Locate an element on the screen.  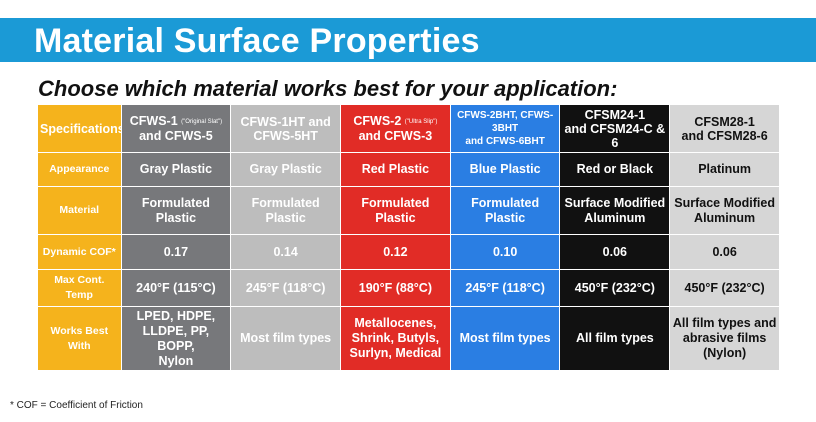
footnote: * COF = Coefficient of Friction is located at coordinates (76, 405).